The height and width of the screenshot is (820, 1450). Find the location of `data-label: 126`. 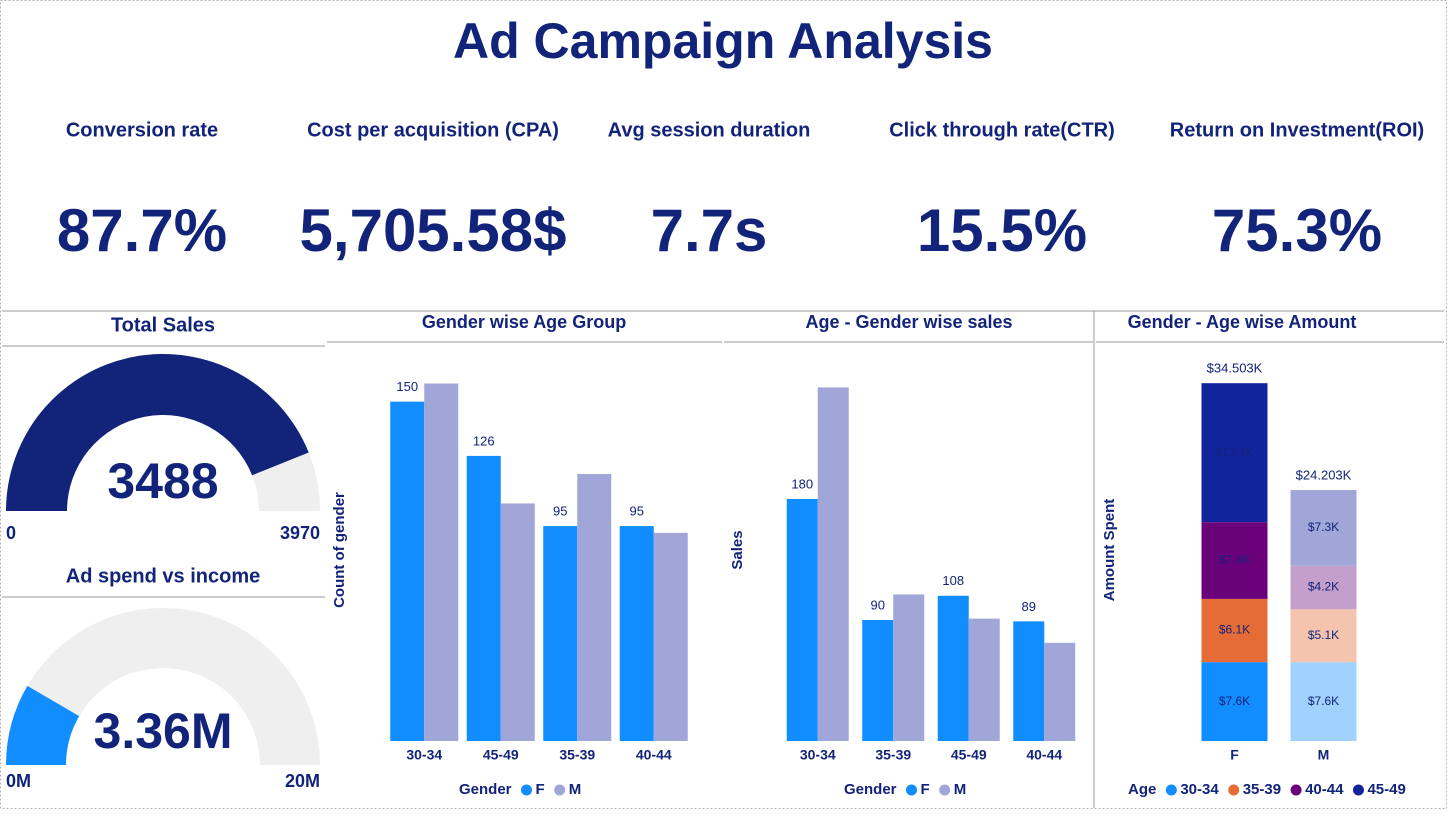

data-label: 126 is located at coordinates (484, 440).